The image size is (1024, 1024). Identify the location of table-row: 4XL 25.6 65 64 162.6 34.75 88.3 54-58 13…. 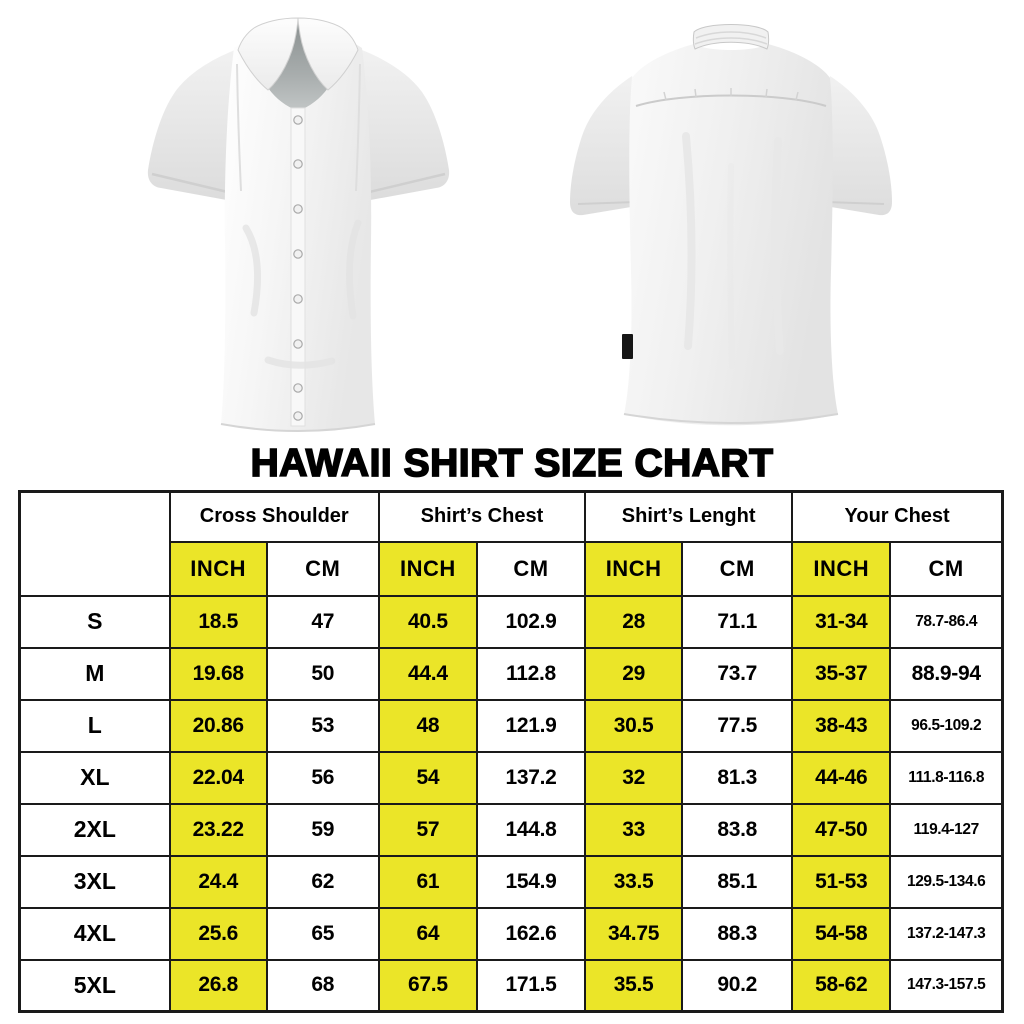
(511, 933).